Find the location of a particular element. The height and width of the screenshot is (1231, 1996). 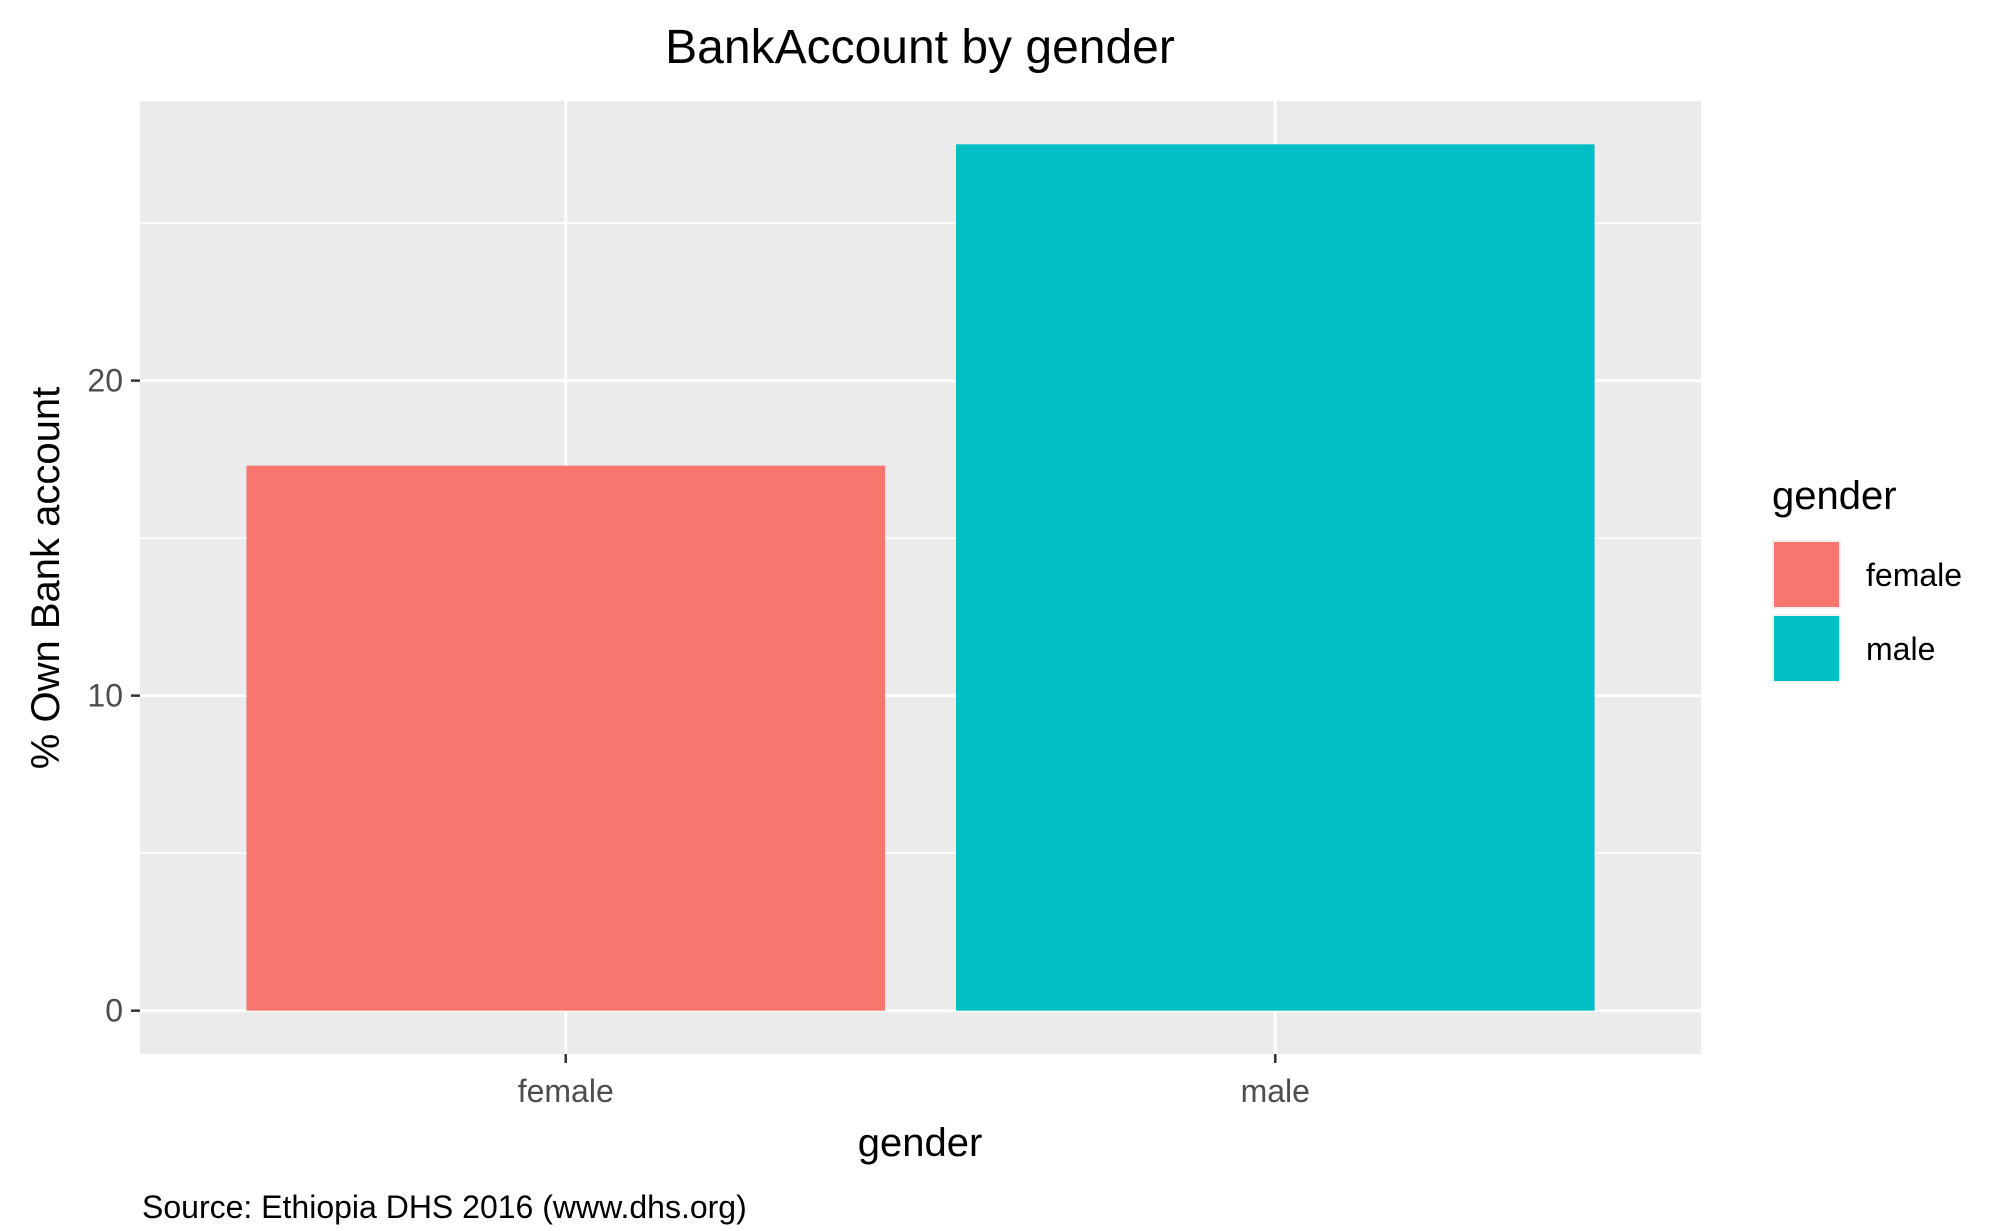

legend-label-female: female is located at coordinates (1914, 575).